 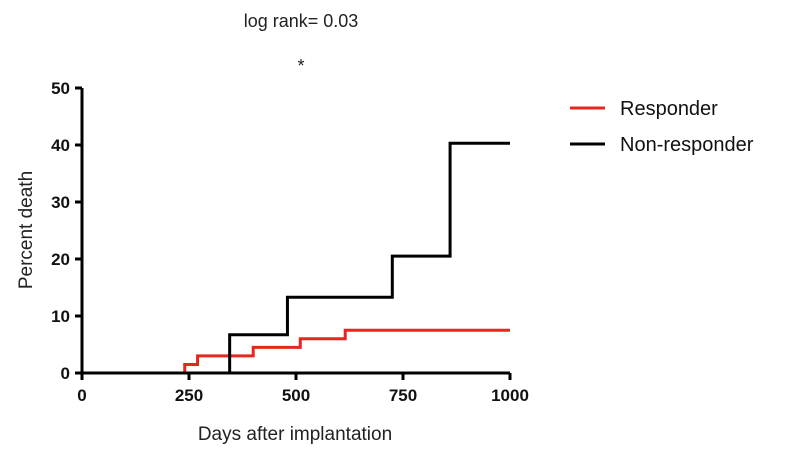 What do you see at coordinates (60, 259) in the screenshot?
I see `y-tick-label: 20` at bounding box center [60, 259].